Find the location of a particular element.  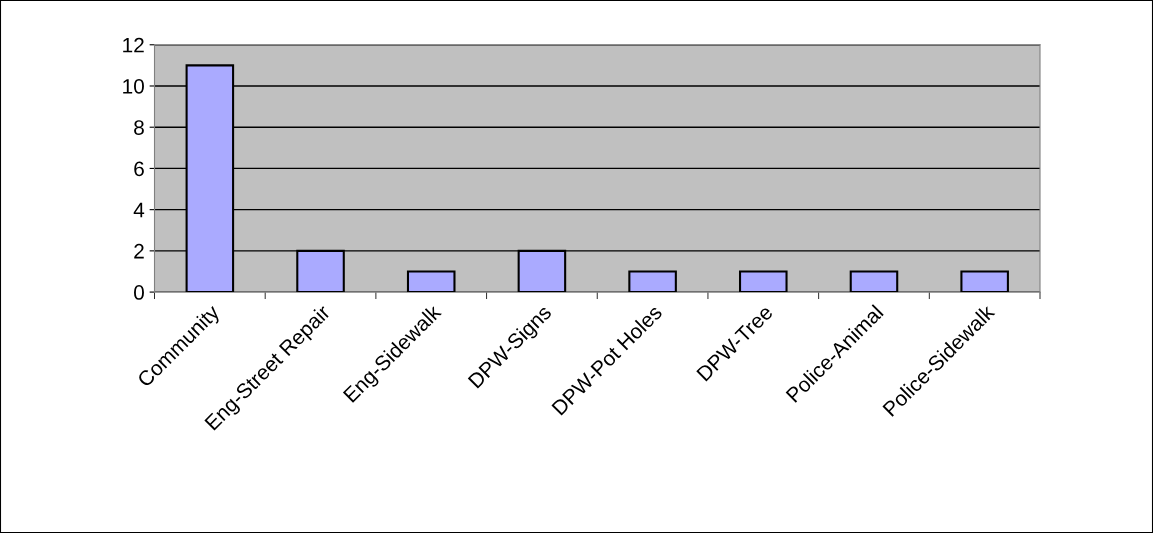

y-tick-label: 10 is located at coordinates (133, 86).